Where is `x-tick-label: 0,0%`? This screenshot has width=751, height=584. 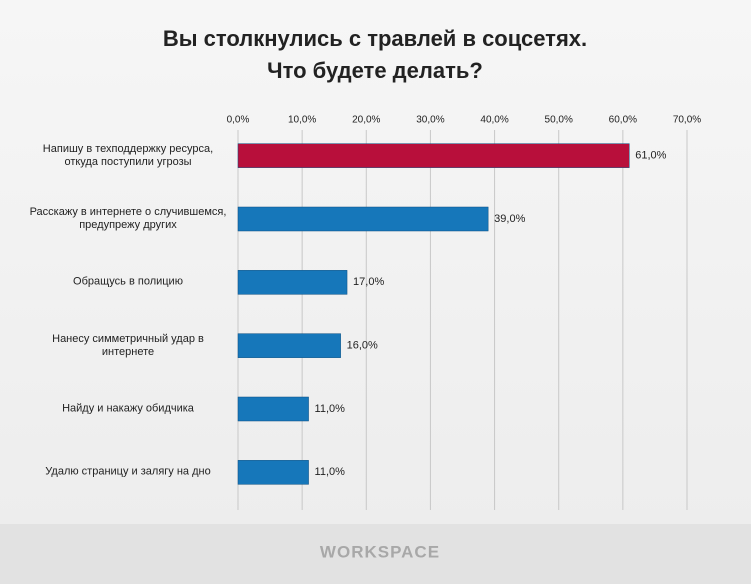
x-tick-label: 0,0% is located at coordinates (238, 120).